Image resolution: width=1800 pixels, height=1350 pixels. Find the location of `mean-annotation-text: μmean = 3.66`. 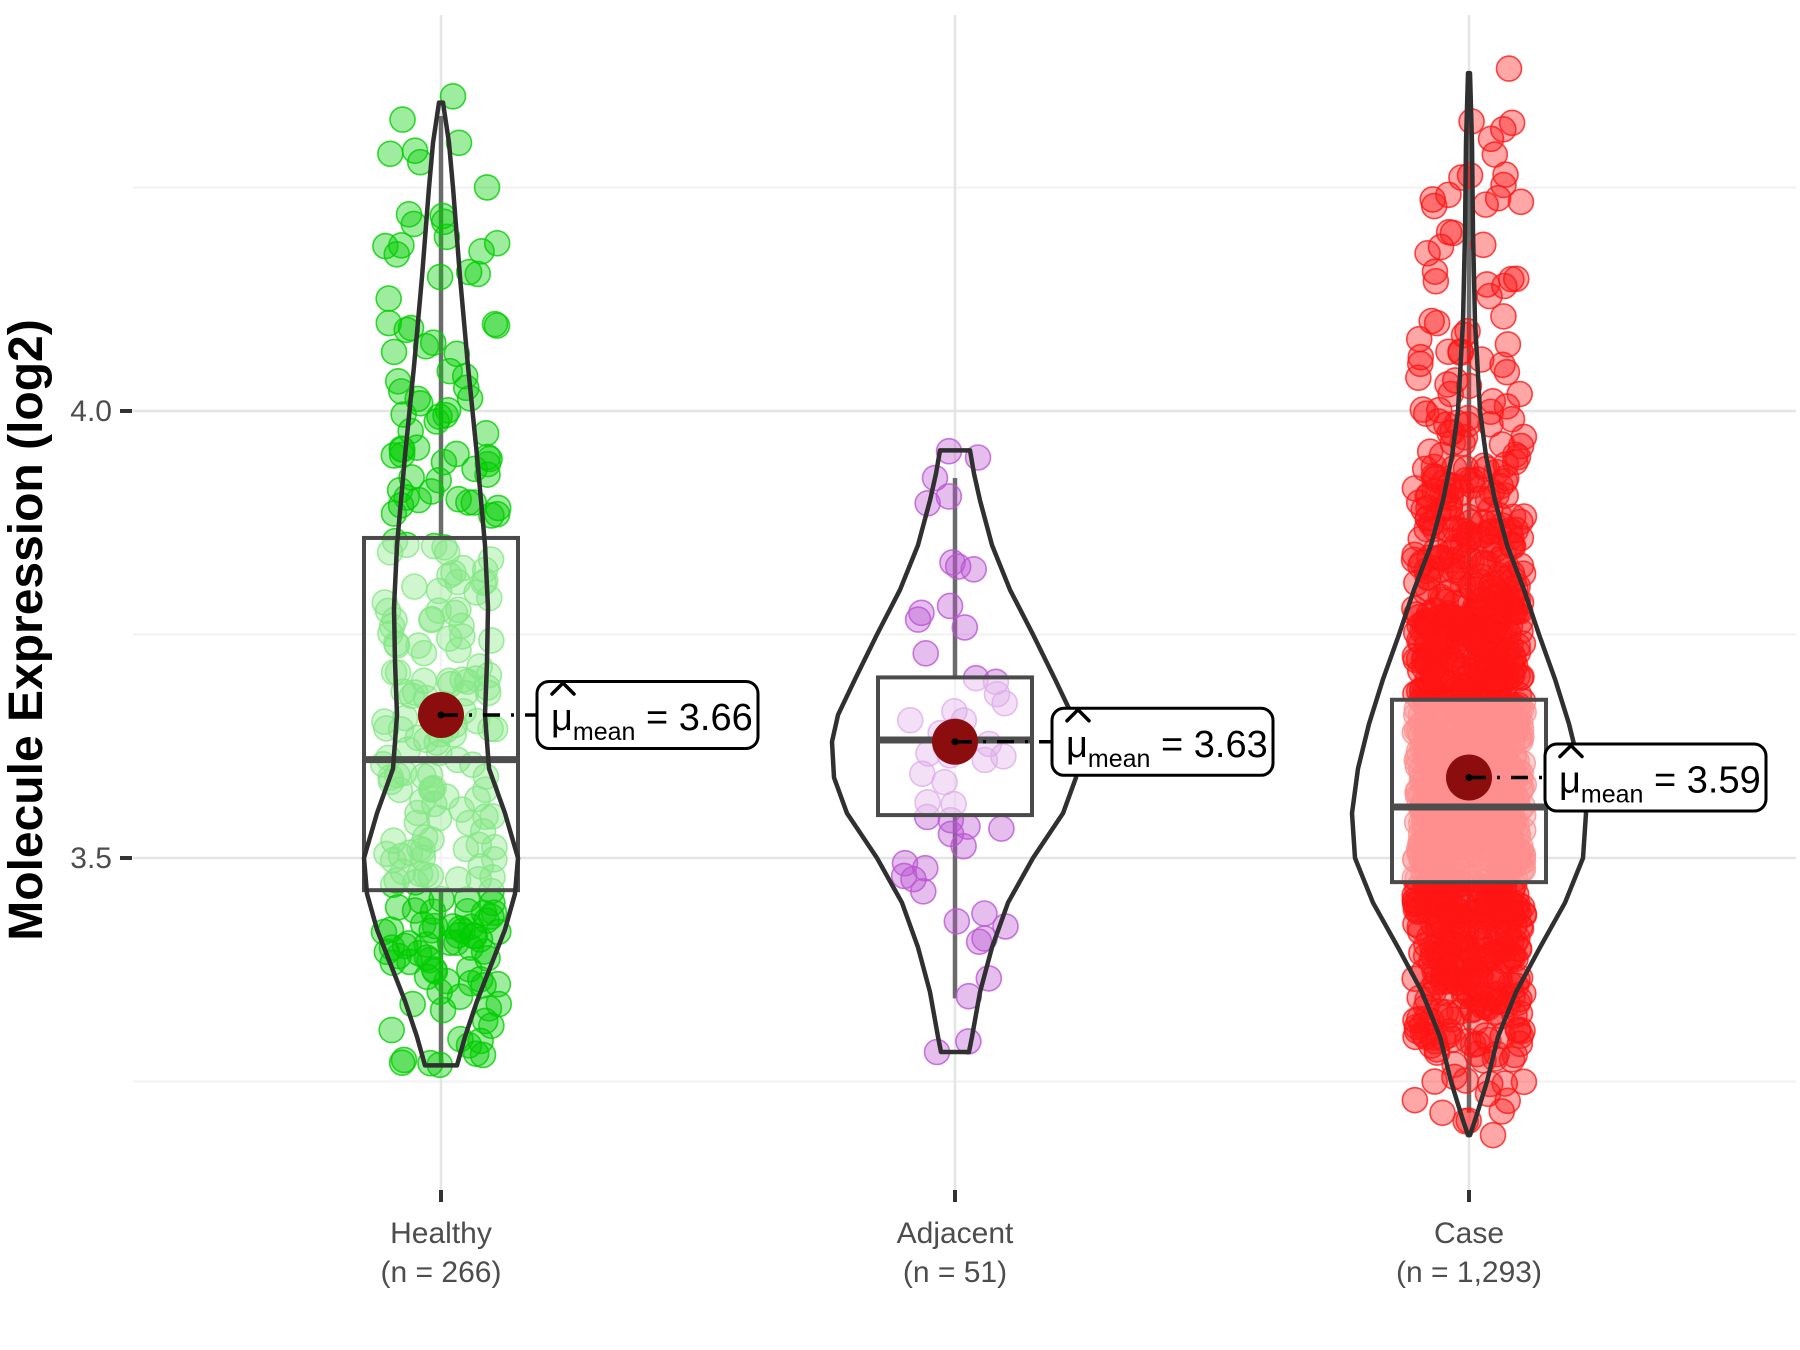

mean-annotation-text: μmean = 3.66 is located at coordinates (652, 721).